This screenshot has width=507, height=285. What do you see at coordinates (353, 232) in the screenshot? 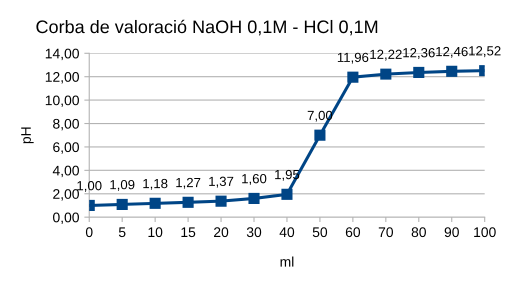
I see `x-tick-label: 60` at bounding box center [353, 232].